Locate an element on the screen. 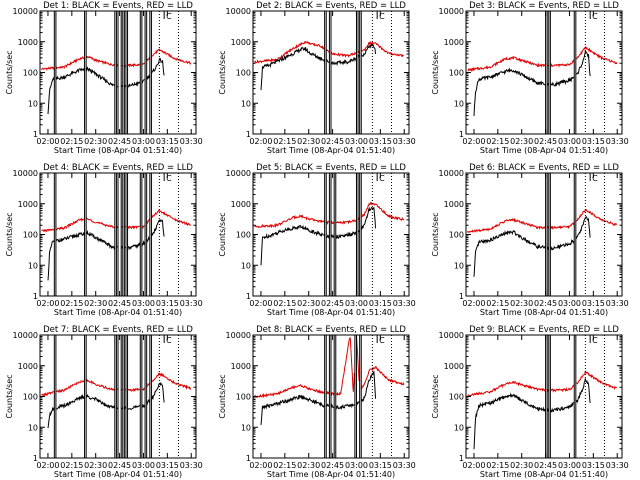 This screenshot has width=640, height=480. panel-title: Det 8: BLACK = Events, RED = LLD is located at coordinates (331, 330).